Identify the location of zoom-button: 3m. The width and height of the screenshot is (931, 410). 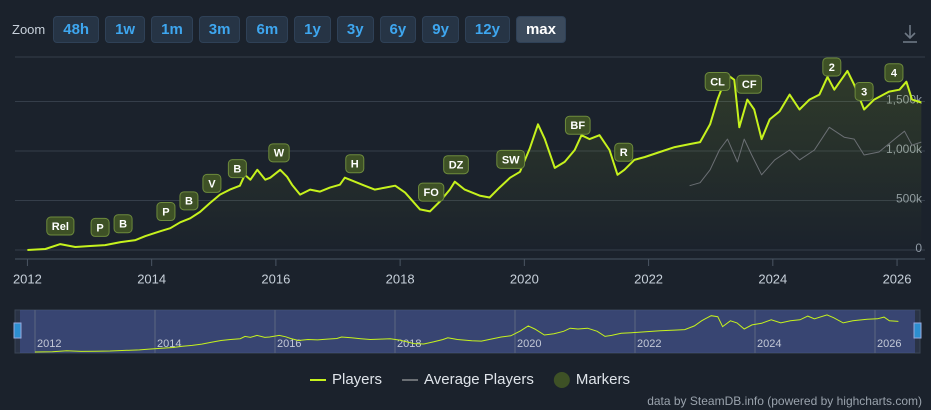
(219, 29).